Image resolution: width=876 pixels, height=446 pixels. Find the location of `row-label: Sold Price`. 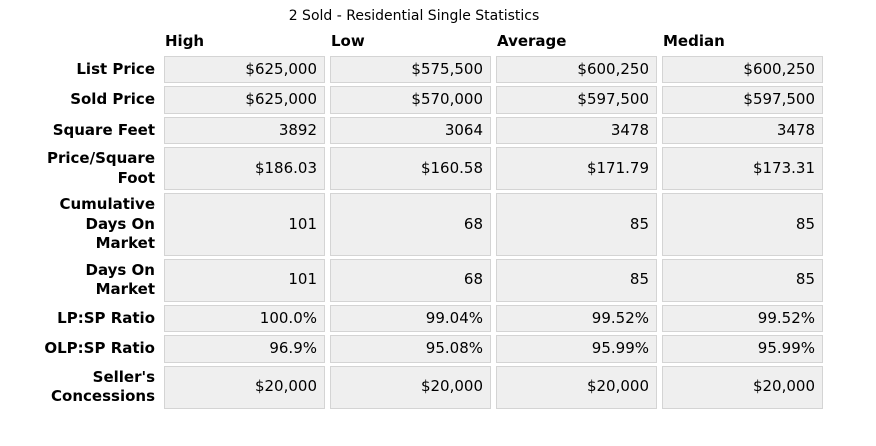

row-label: Sold Price is located at coordinates (112, 99).